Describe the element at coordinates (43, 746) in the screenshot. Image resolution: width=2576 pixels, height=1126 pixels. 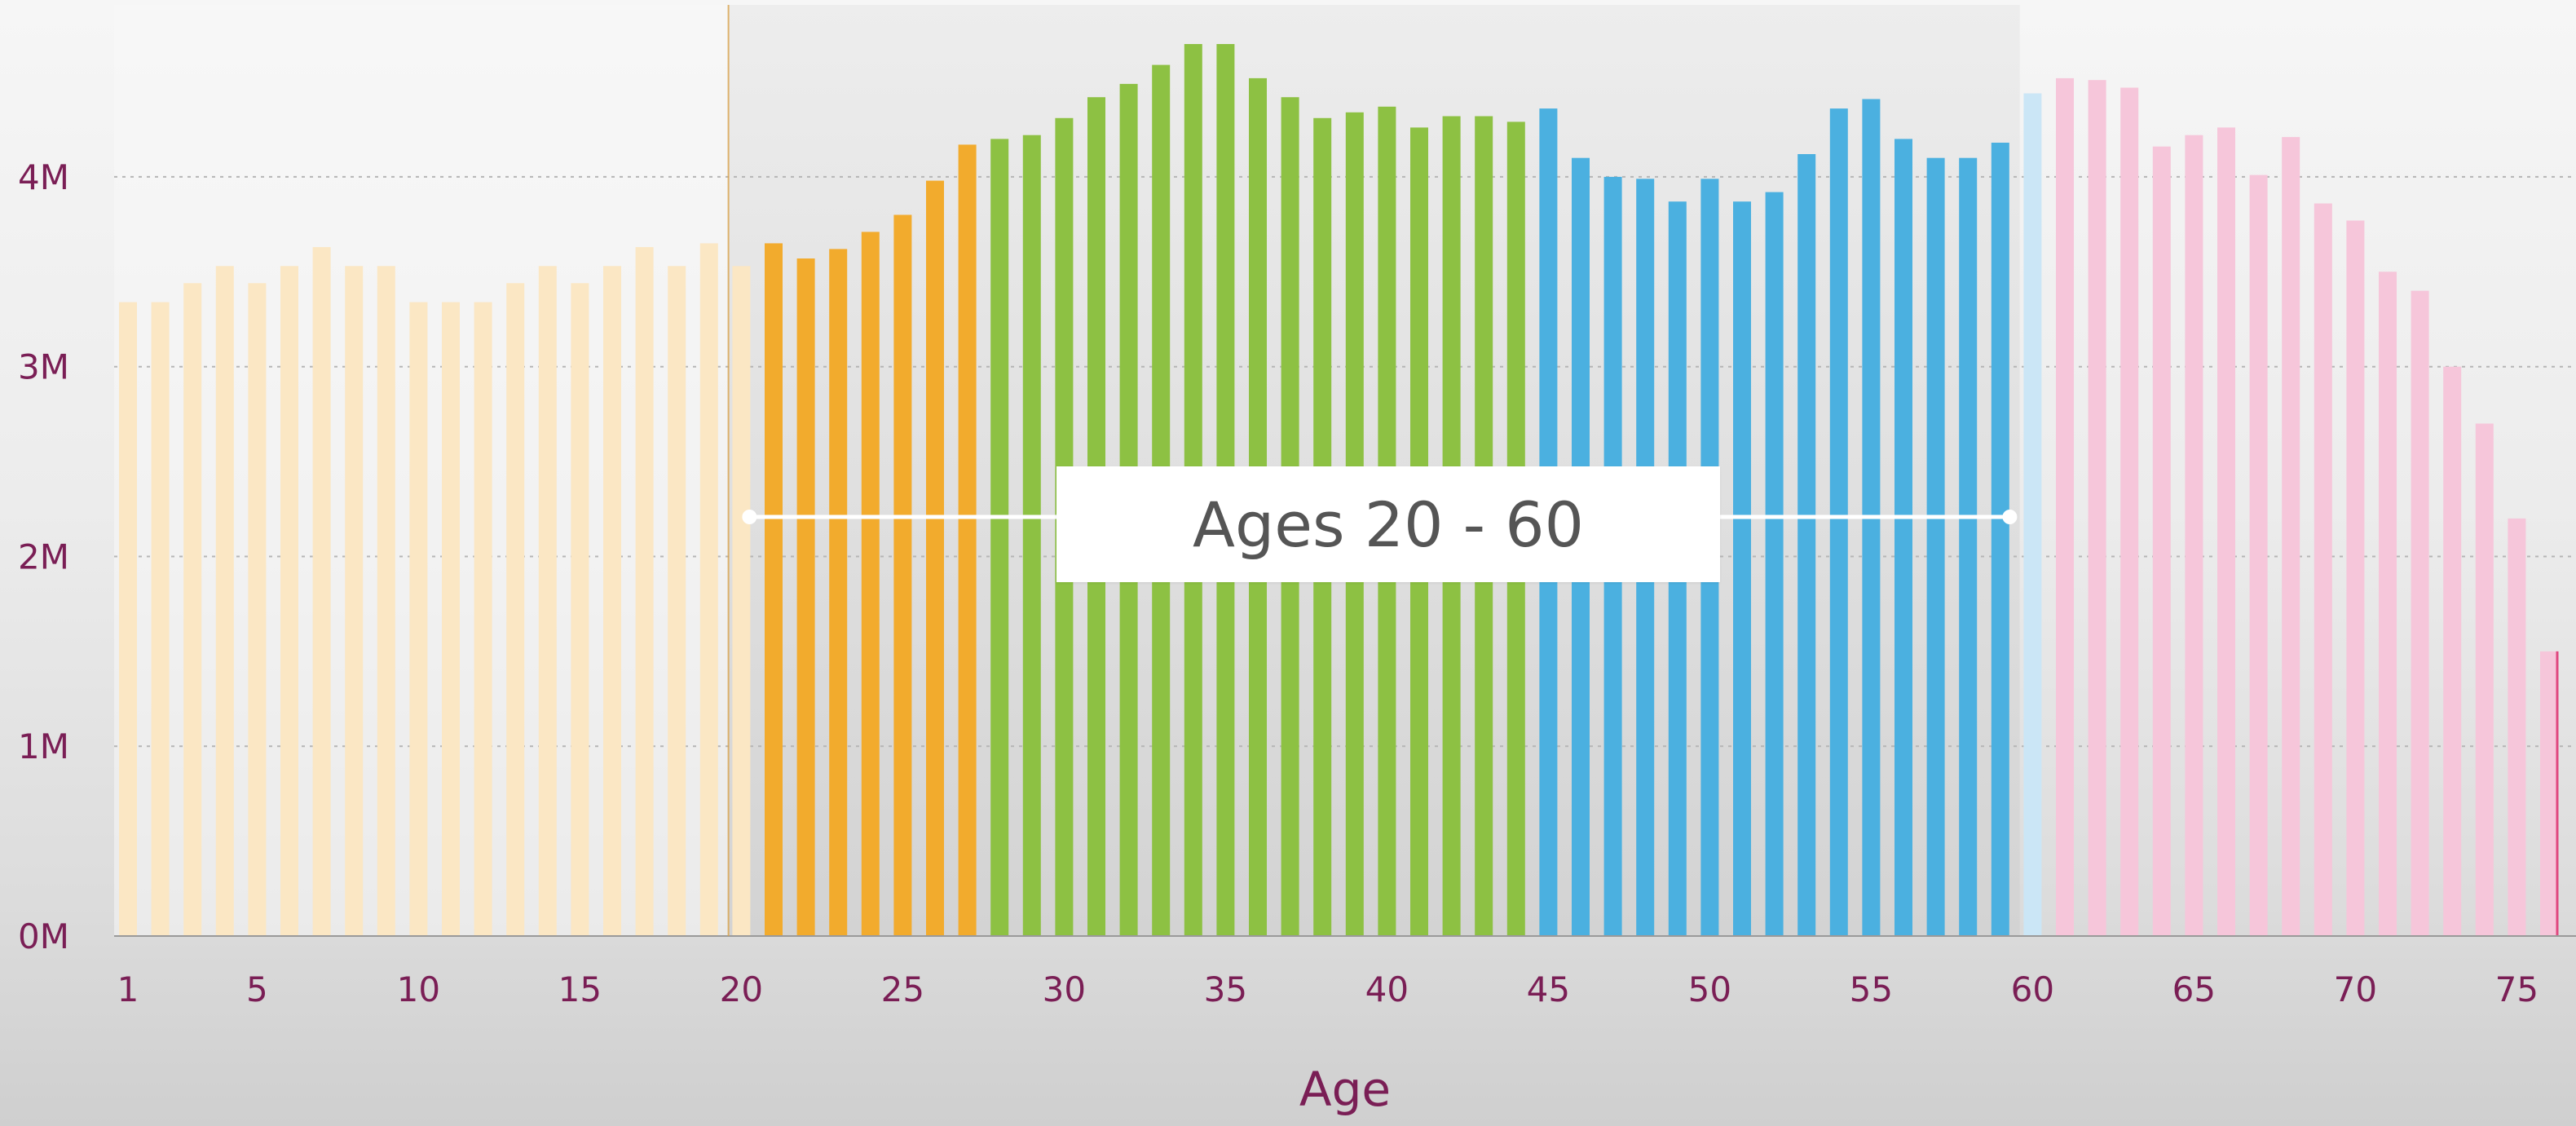
I see `y-tick-label-1M: 1M` at that location.